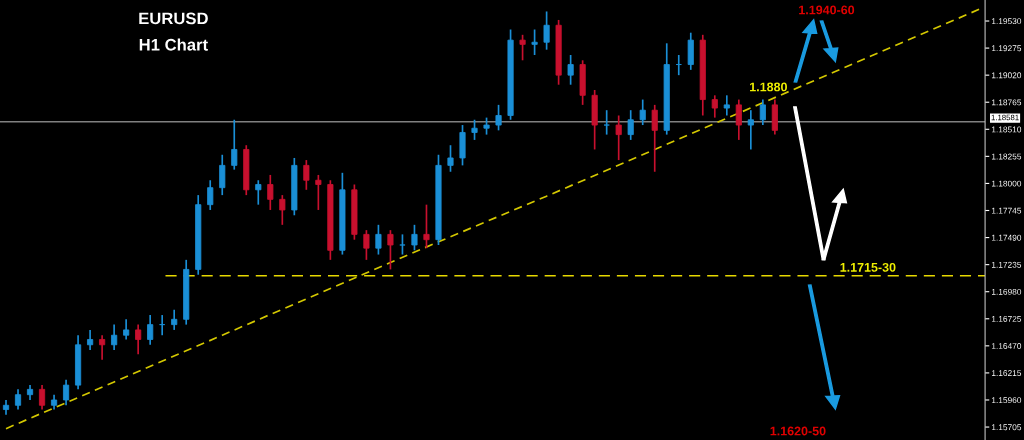  I want to click on y-tick-label: 1.19275, so click(1006, 48).